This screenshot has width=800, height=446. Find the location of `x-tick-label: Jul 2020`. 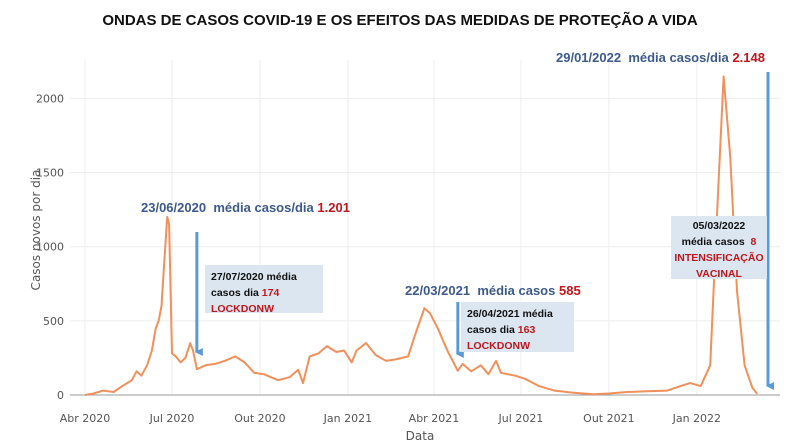

x-tick-label: Jul 2020 is located at coordinates (172, 418).